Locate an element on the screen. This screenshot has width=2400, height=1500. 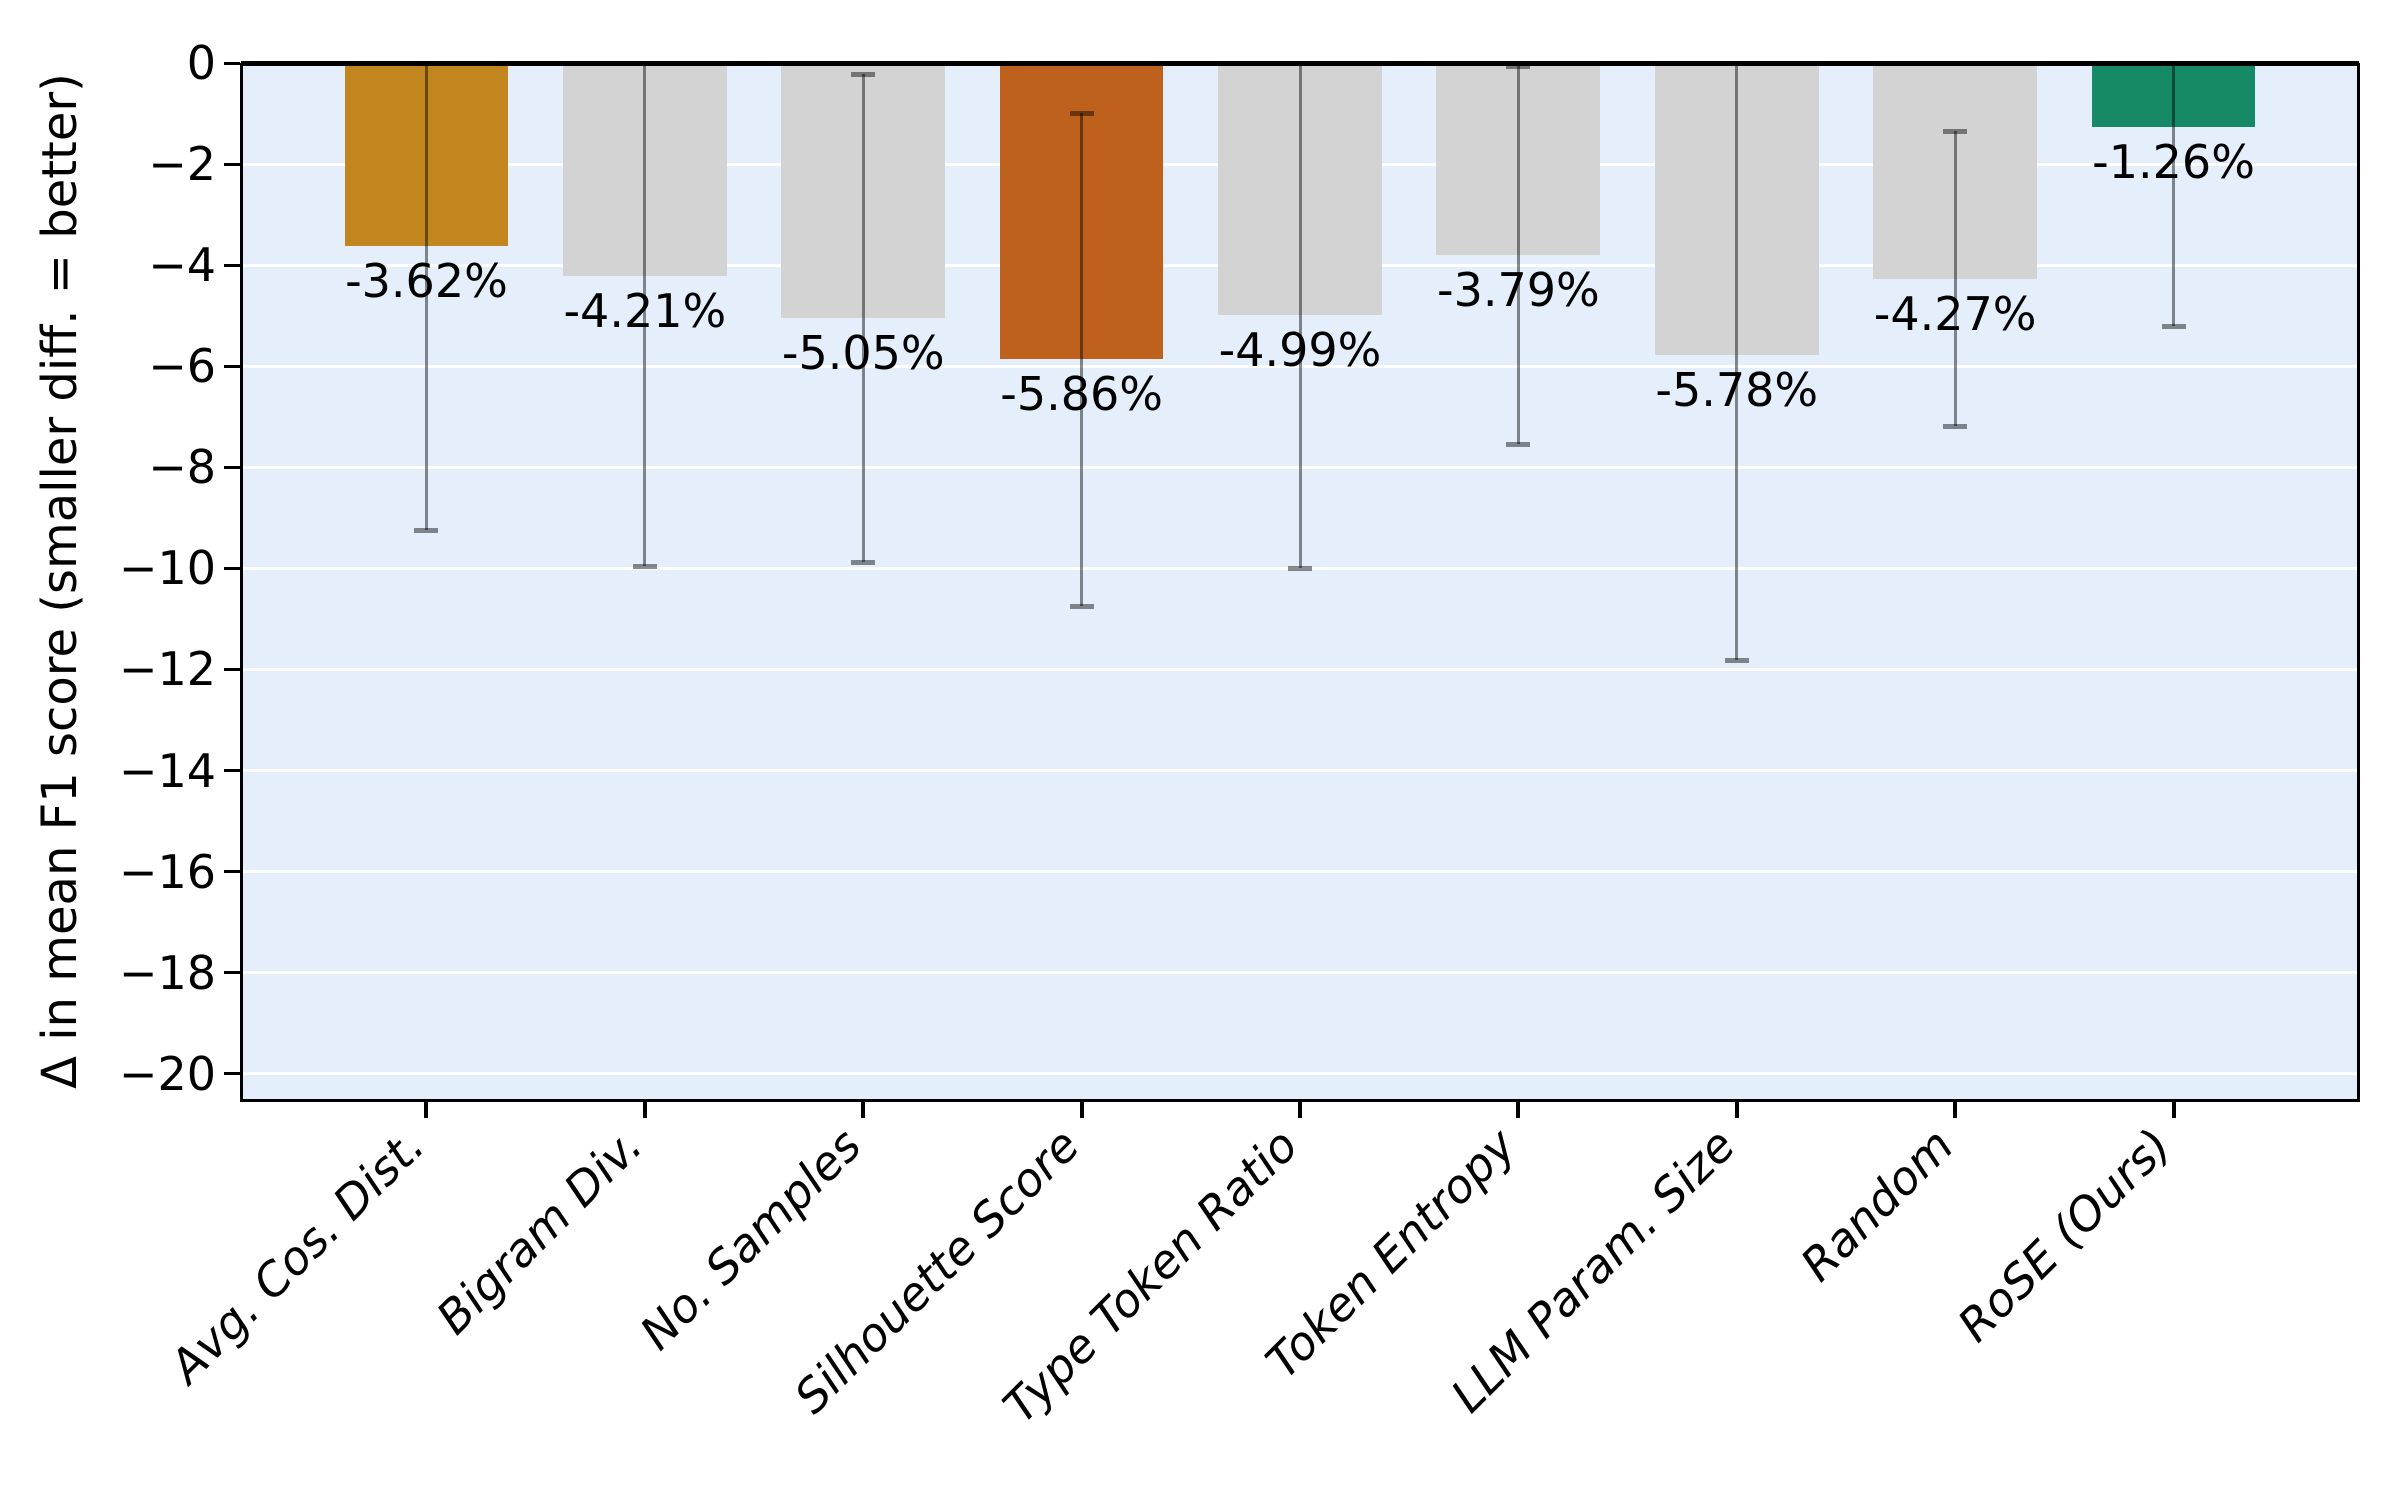
y-tick-label: 0 is located at coordinates (201, 63).